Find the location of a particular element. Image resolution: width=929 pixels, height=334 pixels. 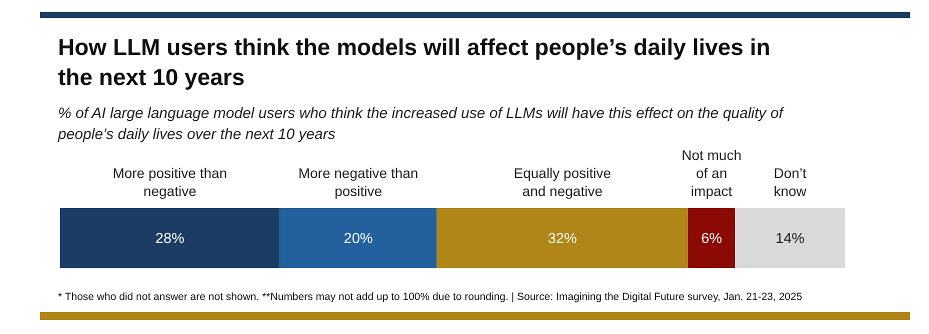

series-label: Don’t know is located at coordinates (791, 182).